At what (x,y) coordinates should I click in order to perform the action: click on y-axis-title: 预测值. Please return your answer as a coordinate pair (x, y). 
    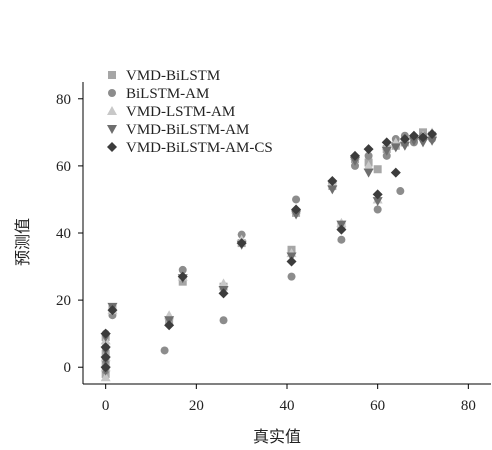
    Looking at the image, I should click on (23, 242).